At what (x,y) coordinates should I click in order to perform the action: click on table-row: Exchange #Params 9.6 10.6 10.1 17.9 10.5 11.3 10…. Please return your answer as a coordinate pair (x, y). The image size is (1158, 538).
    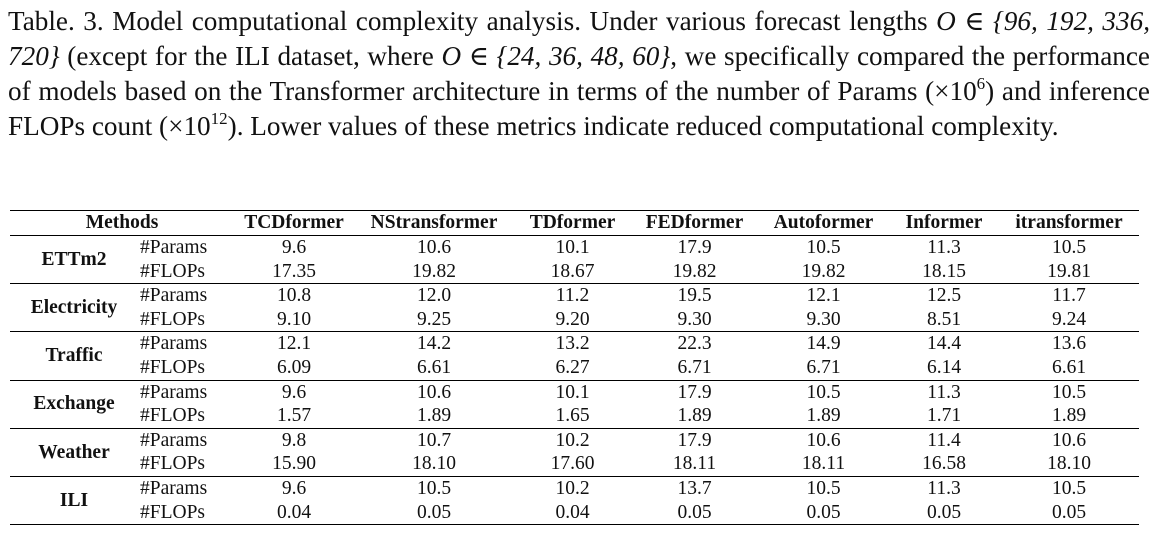
    Looking at the image, I should click on (574, 404).